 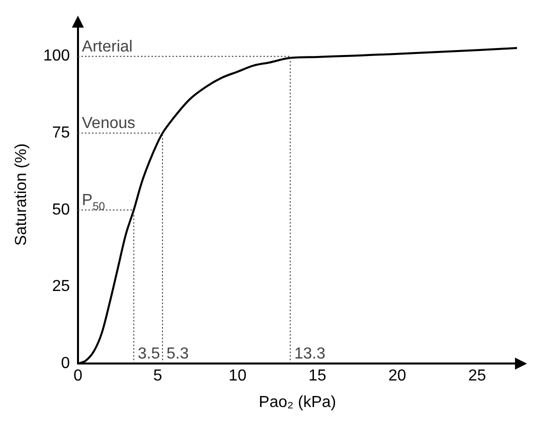 I want to click on x-tick-label: 0, so click(x=77, y=376).